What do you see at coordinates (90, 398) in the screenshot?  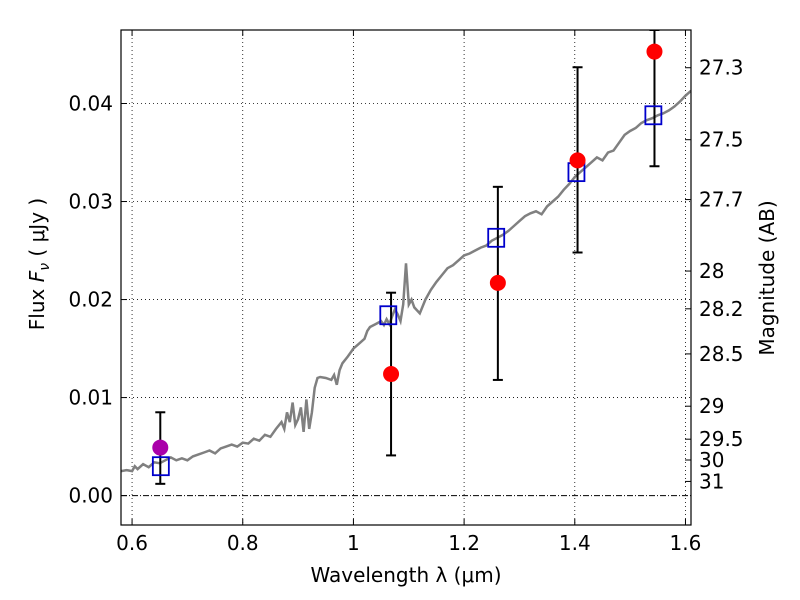 I see `y-tick-label: 0.01` at bounding box center [90, 398].